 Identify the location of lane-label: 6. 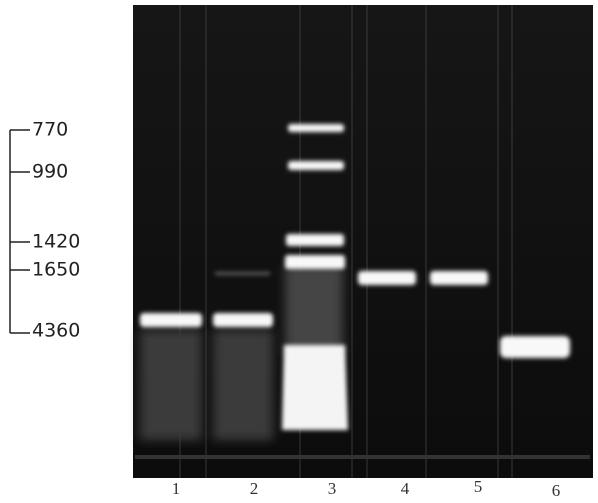
(556, 490).